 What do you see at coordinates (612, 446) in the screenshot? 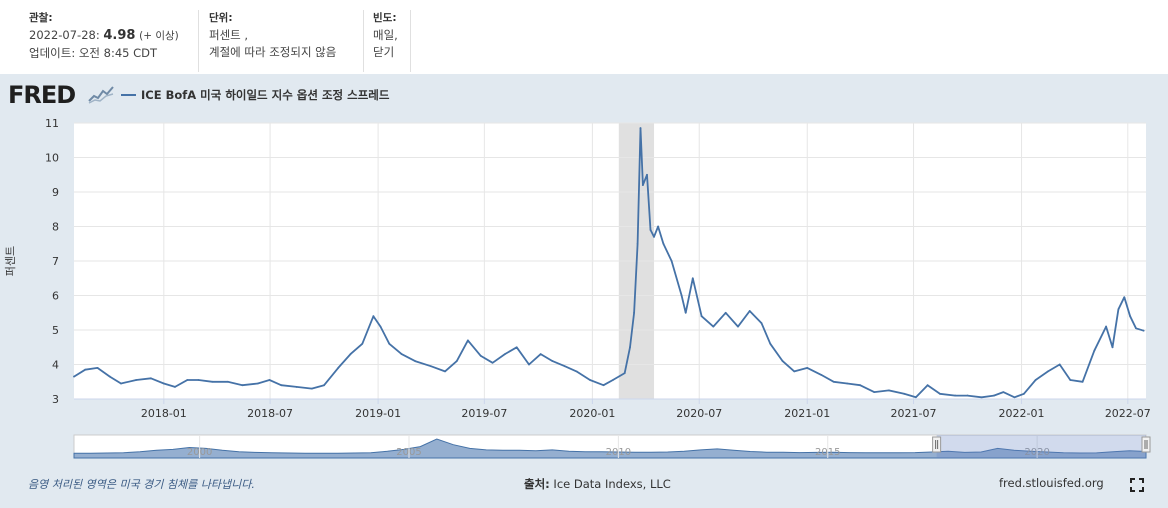
I see `range-navigator: 2000 2005 2010 2015 2020` at bounding box center [612, 446].